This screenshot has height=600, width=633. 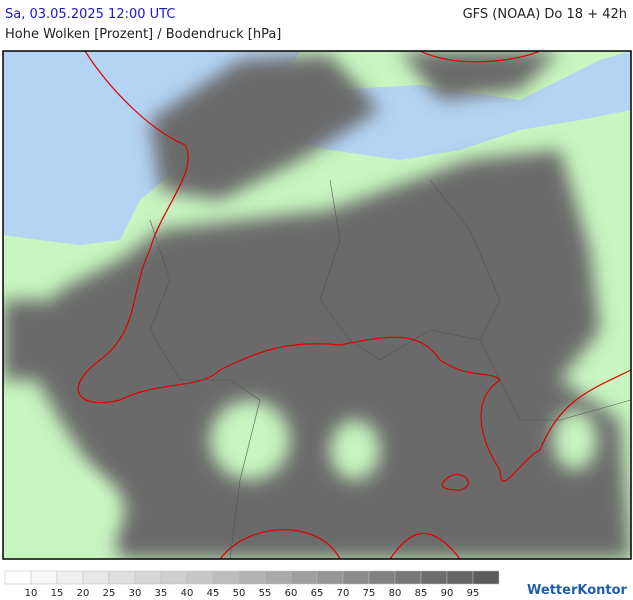 What do you see at coordinates (161, 593) in the screenshot?
I see `legend-label: 35` at bounding box center [161, 593].